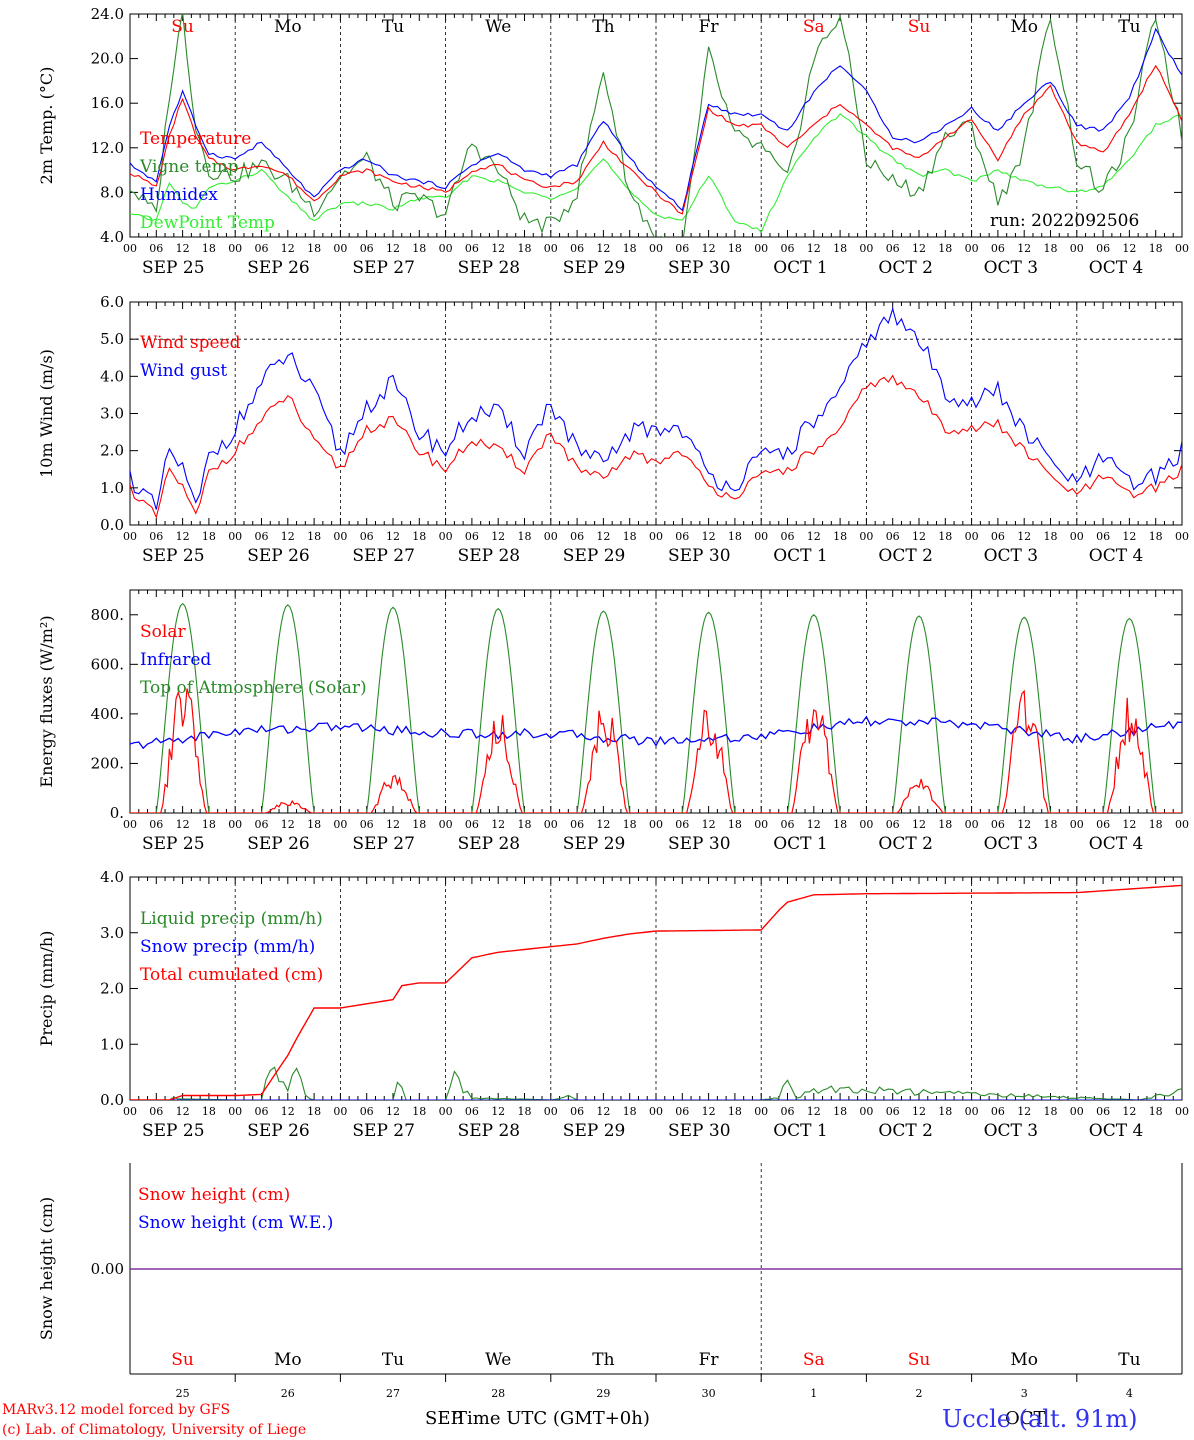 The image size is (1194, 1440). What do you see at coordinates (107, 59) in the screenshot?
I see `y-tick-label: 20.0` at bounding box center [107, 59].